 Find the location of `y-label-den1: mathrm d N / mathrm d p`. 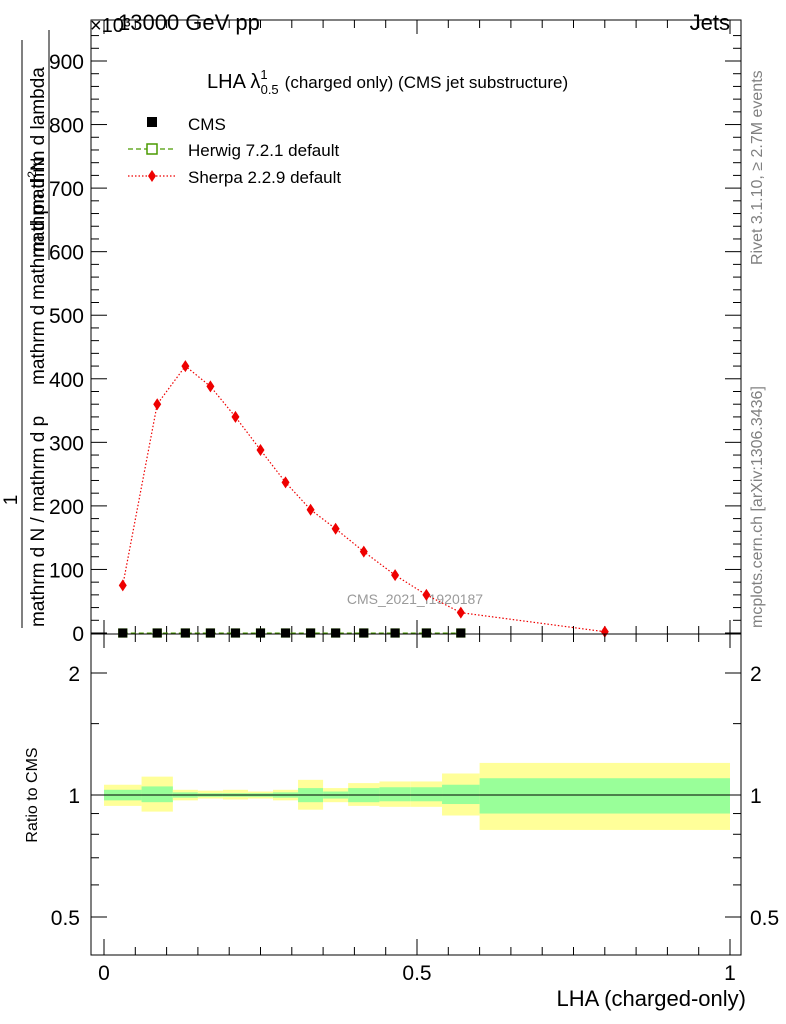

y-label-den1: mathrm d N / mathrm d p is located at coordinates (38, 521).